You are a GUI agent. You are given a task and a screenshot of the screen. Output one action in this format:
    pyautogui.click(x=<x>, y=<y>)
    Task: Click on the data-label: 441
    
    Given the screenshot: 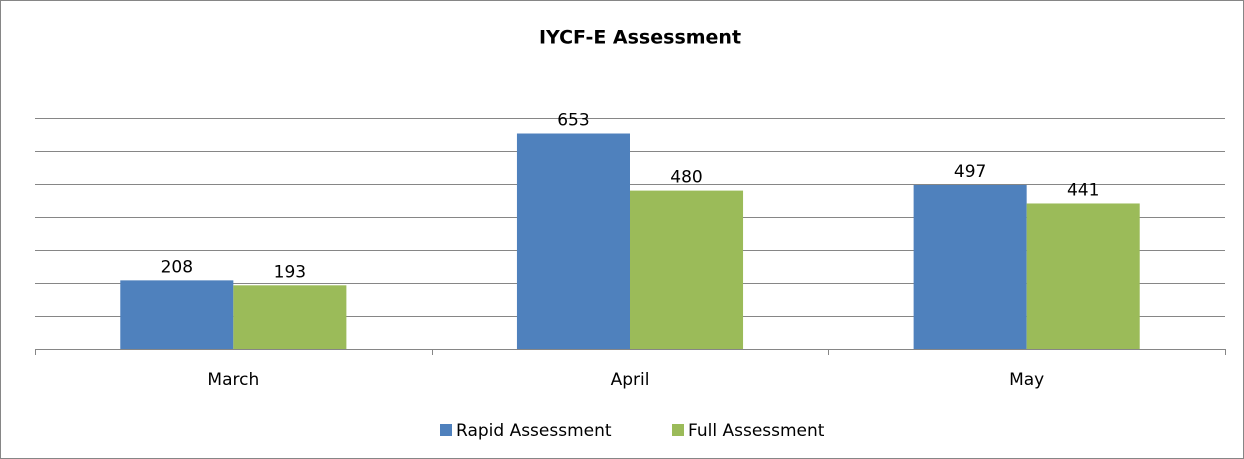 What is the action you would take?
    pyautogui.click(x=1083, y=190)
    